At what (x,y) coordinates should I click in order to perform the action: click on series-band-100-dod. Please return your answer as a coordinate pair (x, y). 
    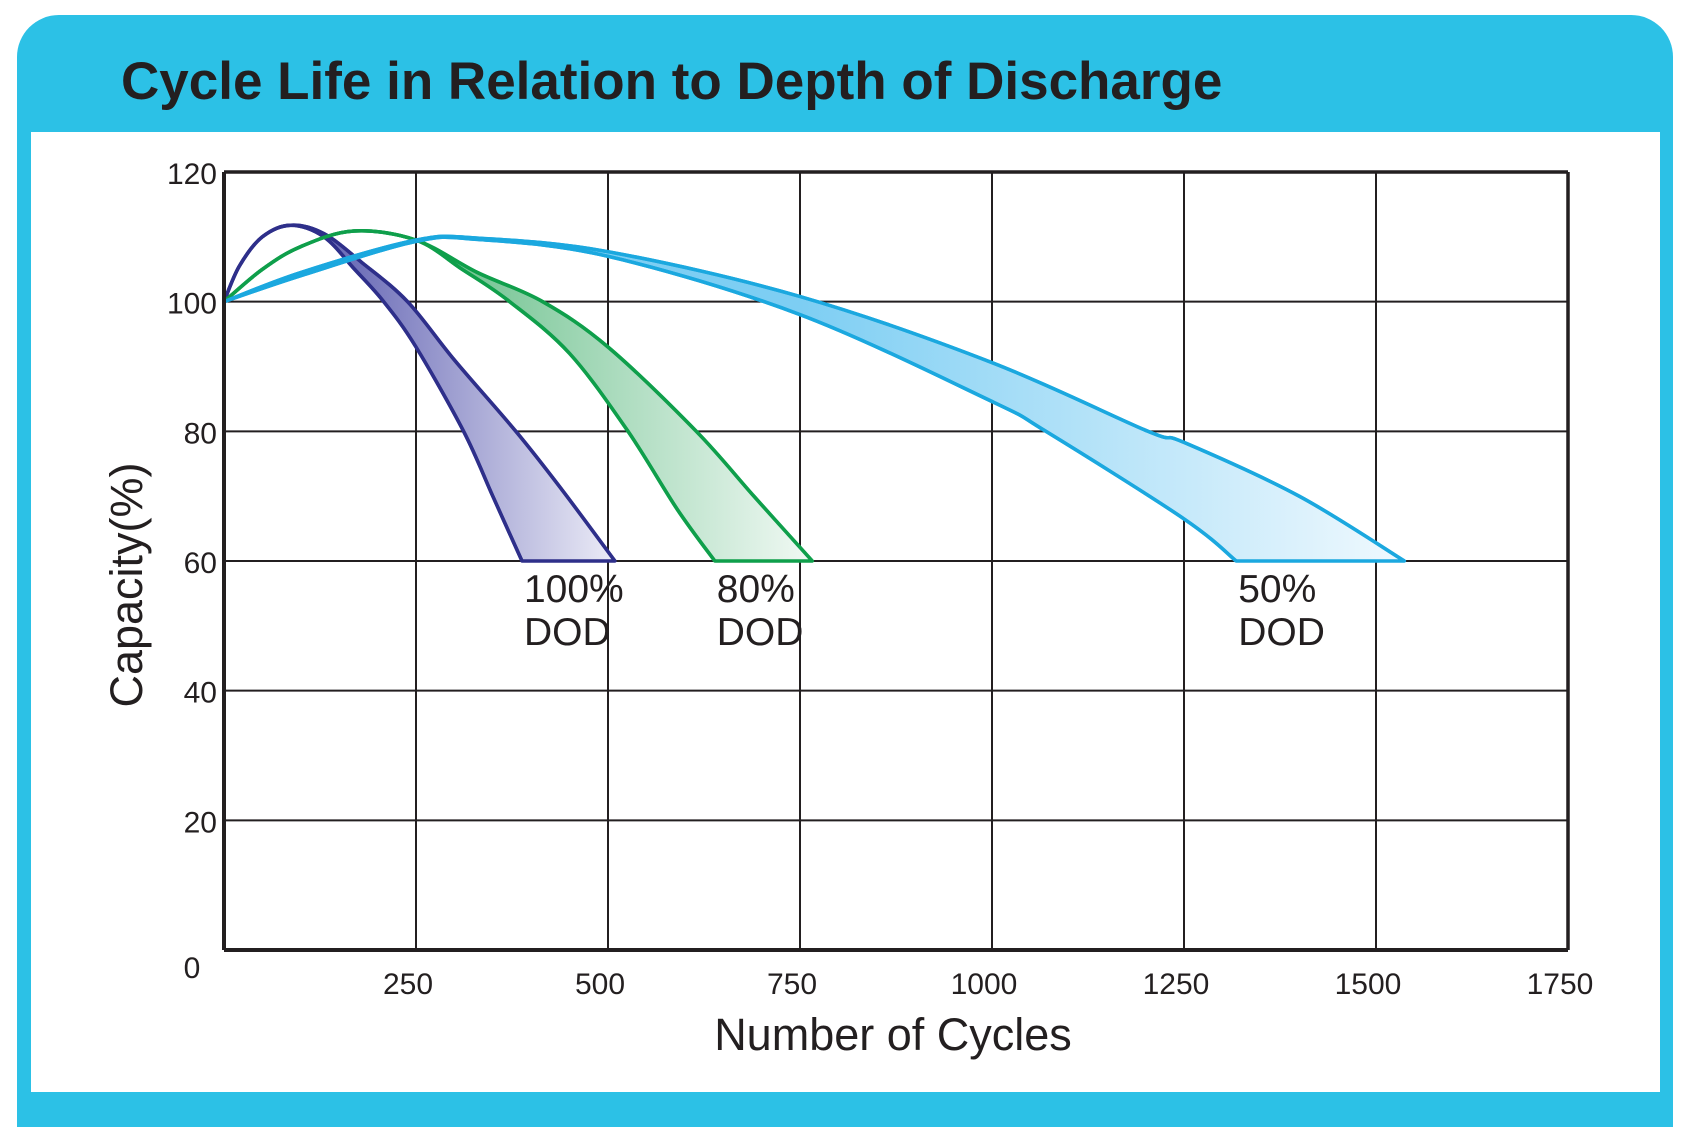
    Looking at the image, I should click on (419, 393).